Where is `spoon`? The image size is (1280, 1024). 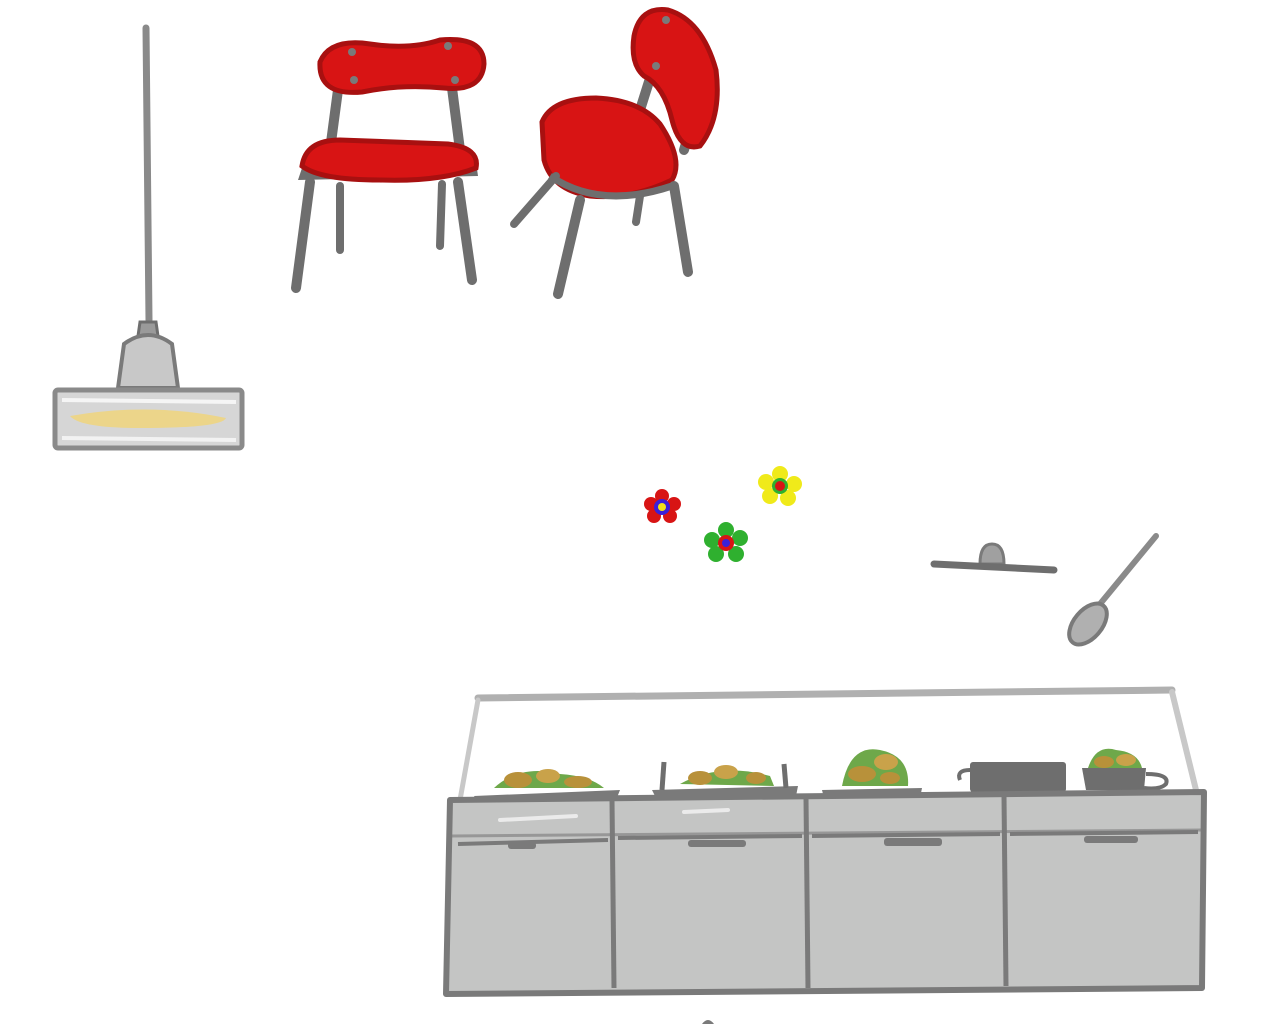 spoon is located at coordinates (1110, 592).